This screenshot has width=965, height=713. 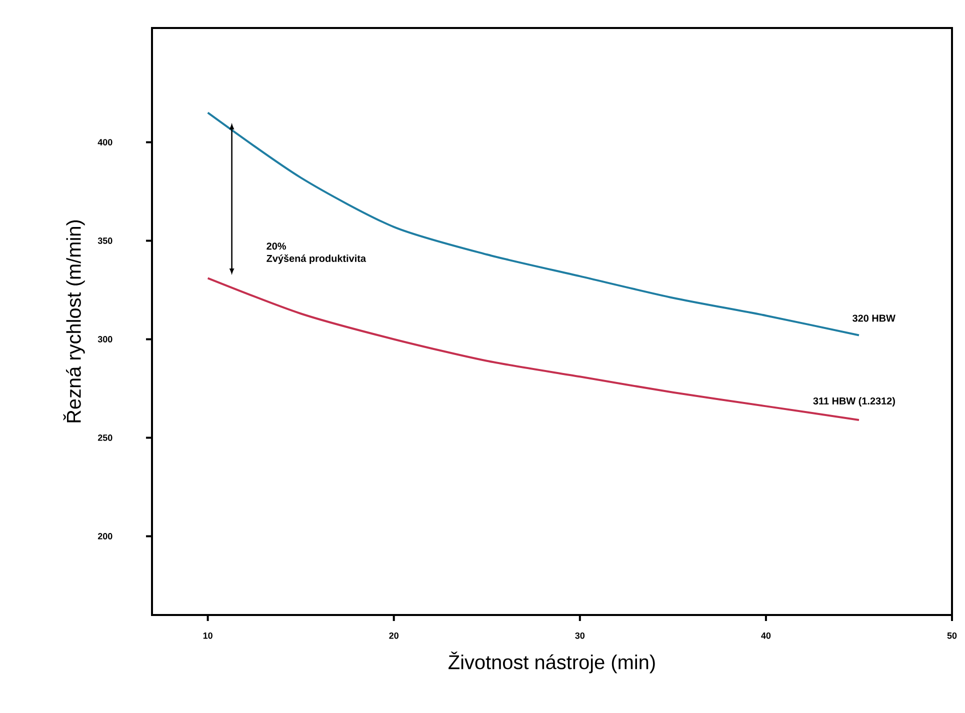 What do you see at coordinates (393, 635) in the screenshot?
I see `x-tick-label: 20` at bounding box center [393, 635].